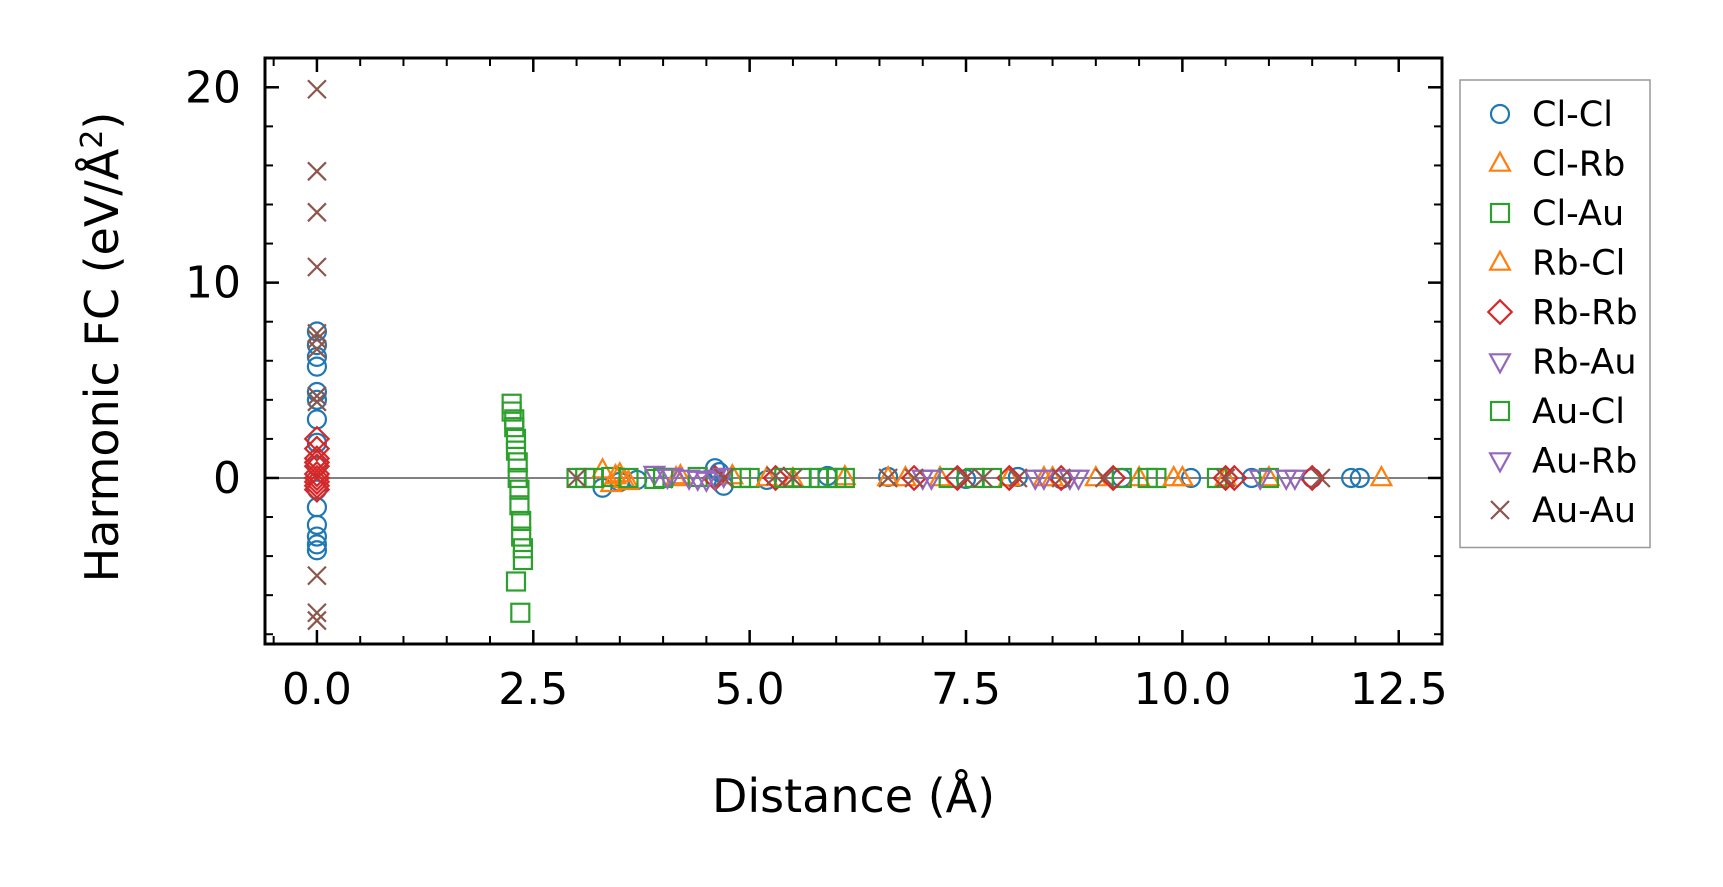 The image size is (1723, 887). What do you see at coordinates (102, 365) in the screenshot?
I see `y-axis-label-main: Harmonic FC (eV/Å` at bounding box center [102, 365].